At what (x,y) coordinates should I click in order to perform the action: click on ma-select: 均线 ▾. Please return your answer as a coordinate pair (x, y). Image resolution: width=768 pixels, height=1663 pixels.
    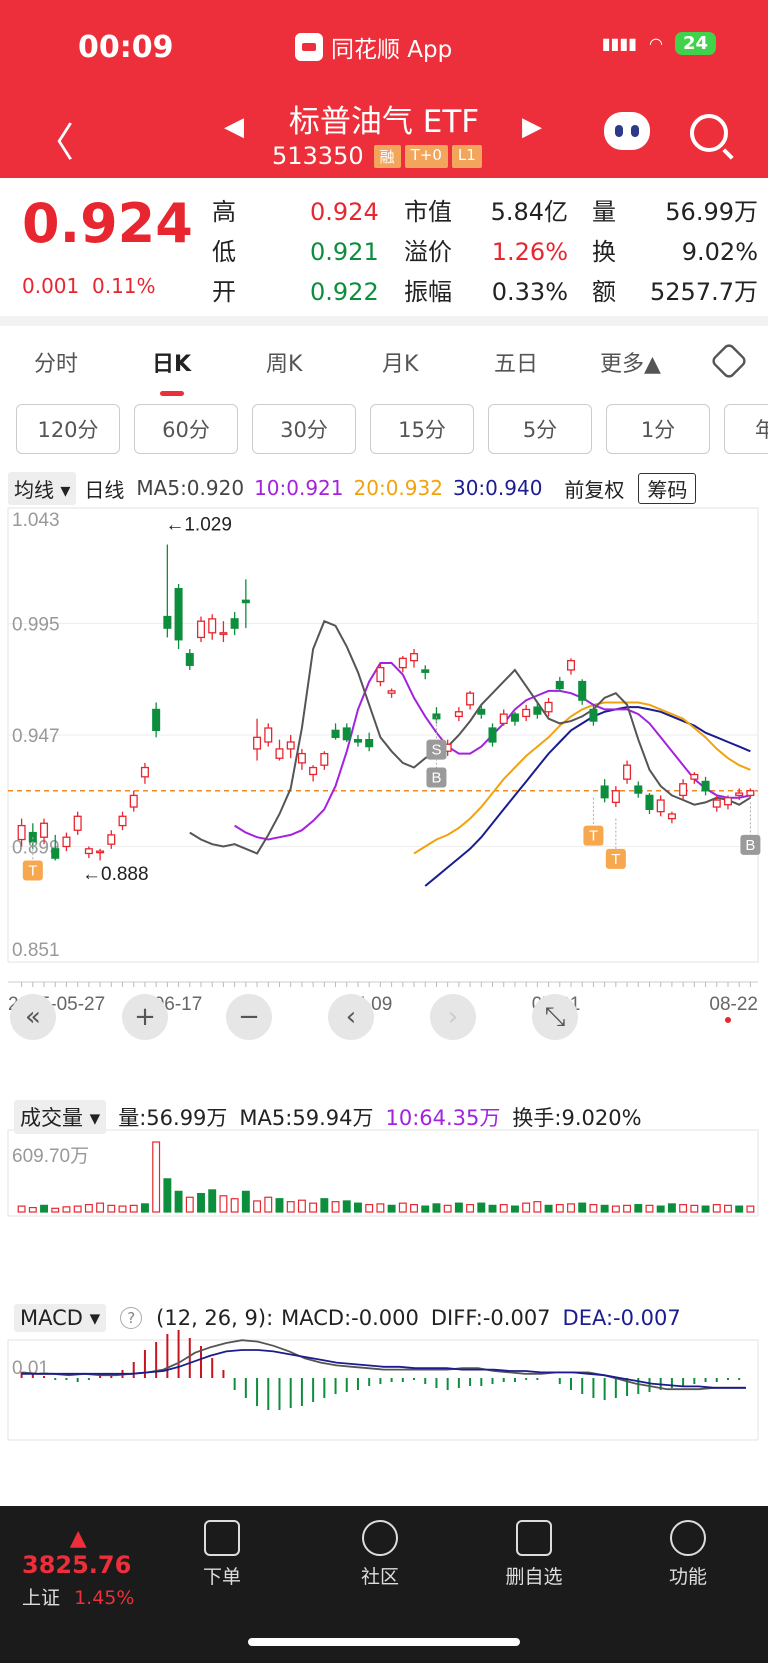
    Looking at the image, I should click on (42, 488).